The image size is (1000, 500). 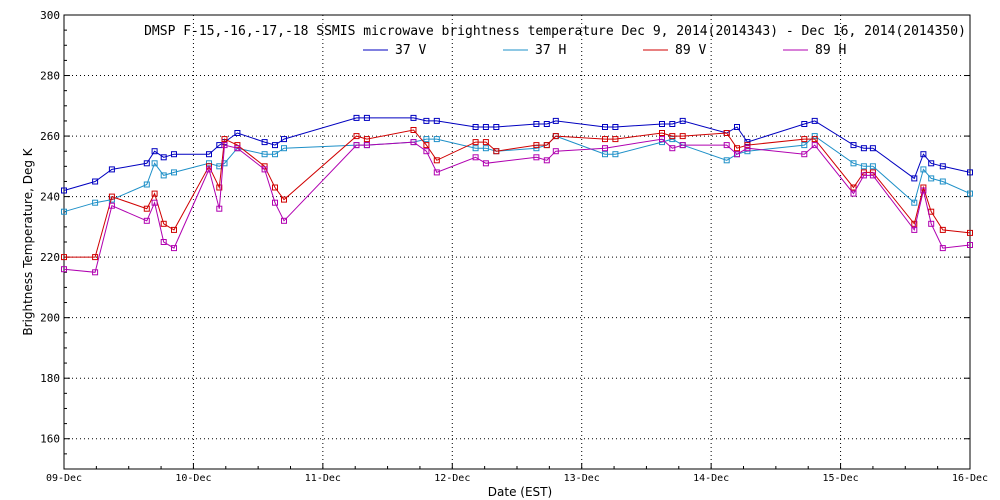 I want to click on x-tick-label: 13-Dec, so click(x=582, y=478).